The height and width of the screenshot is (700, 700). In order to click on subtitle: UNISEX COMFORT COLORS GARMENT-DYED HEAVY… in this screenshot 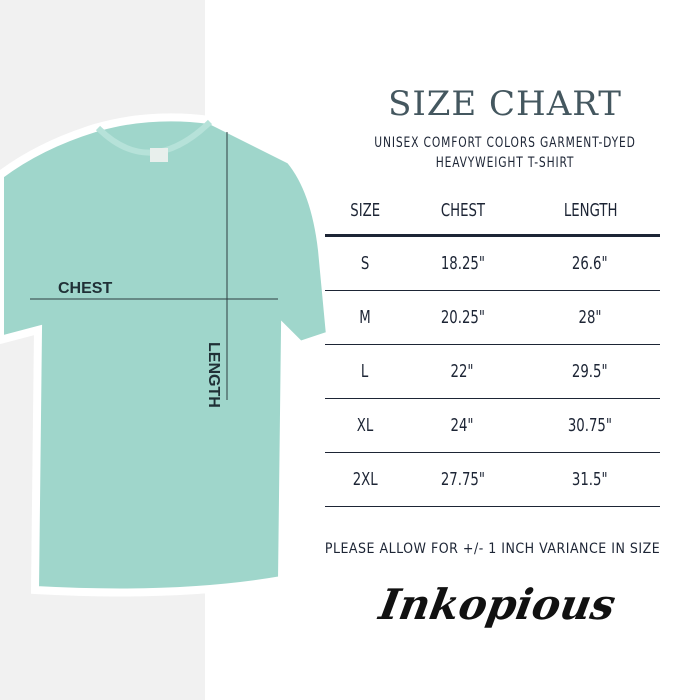, I will do `click(505, 153)`.